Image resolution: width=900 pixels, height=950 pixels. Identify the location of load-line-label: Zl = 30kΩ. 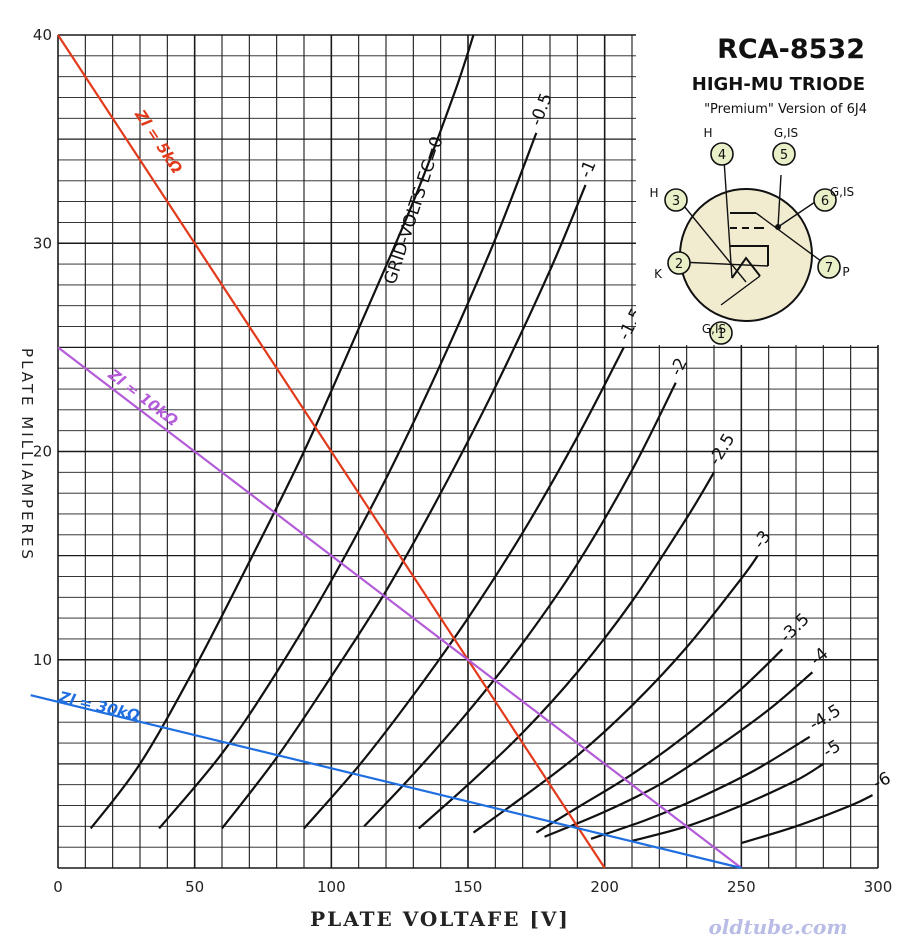
(99, 706).